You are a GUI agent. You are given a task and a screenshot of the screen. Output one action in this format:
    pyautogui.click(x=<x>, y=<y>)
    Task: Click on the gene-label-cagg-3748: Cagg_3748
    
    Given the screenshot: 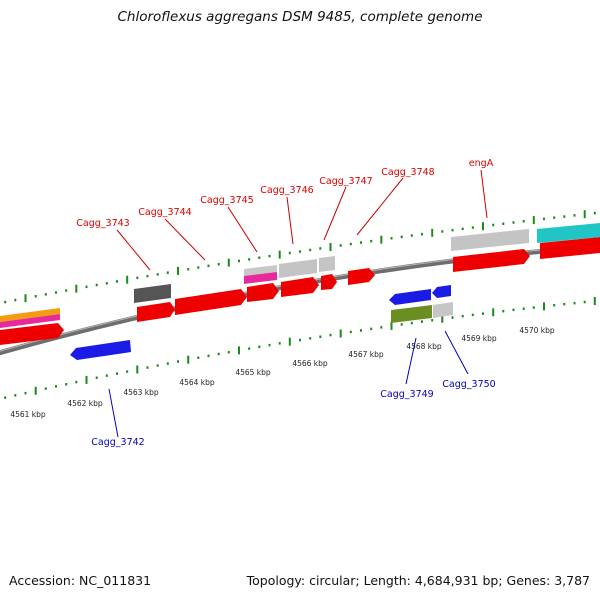 What is the action you would take?
    pyautogui.click(x=407, y=172)
    